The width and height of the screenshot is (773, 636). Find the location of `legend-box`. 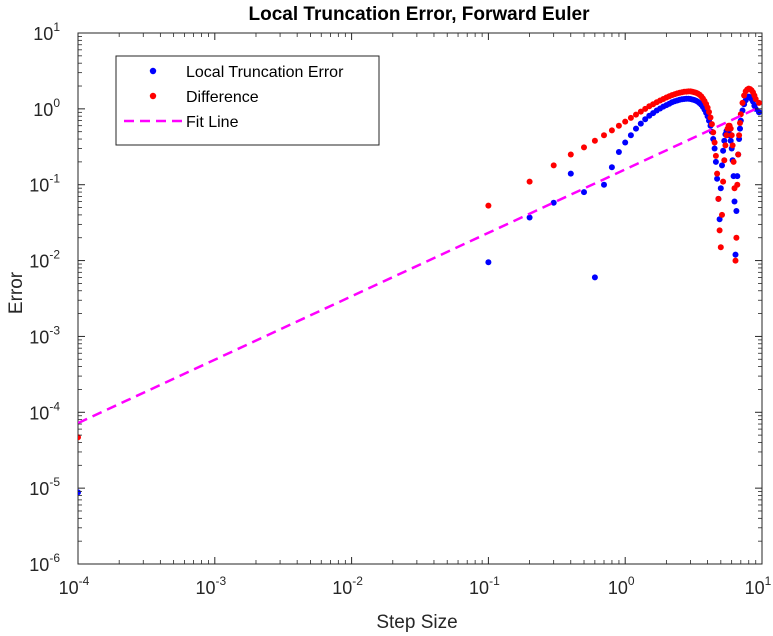

legend-box is located at coordinates (247, 100).